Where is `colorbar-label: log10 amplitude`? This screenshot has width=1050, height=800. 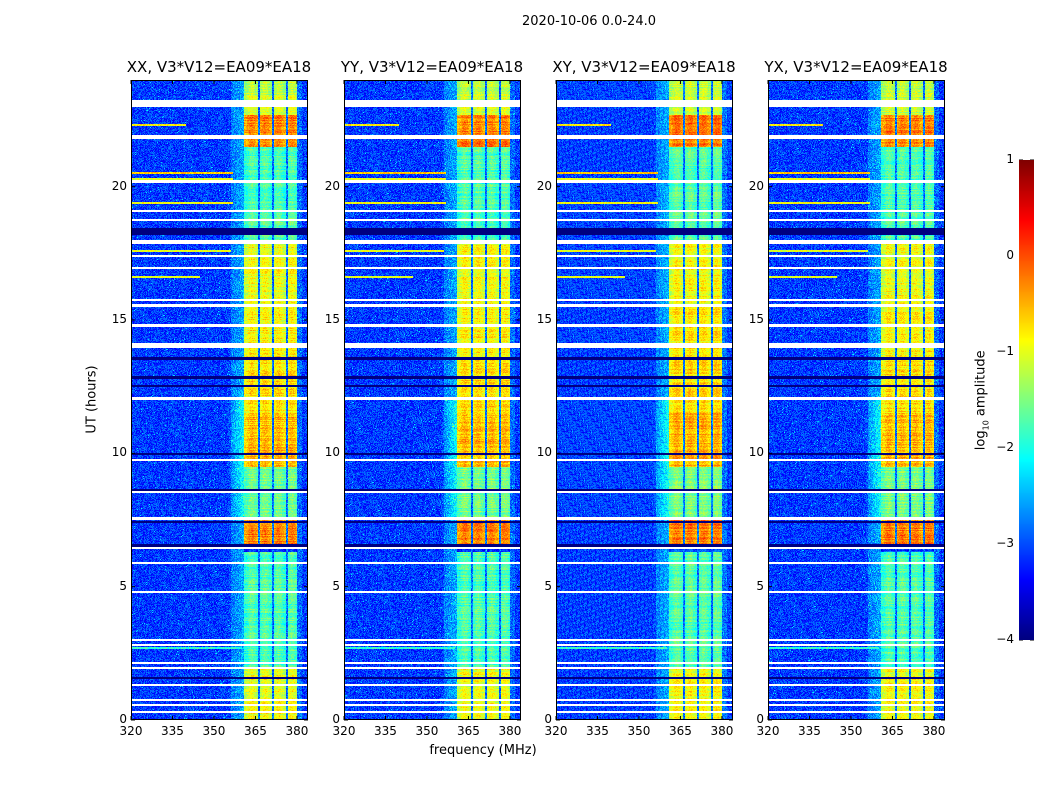
colorbar-label: log10 amplitude is located at coordinates (982, 400).